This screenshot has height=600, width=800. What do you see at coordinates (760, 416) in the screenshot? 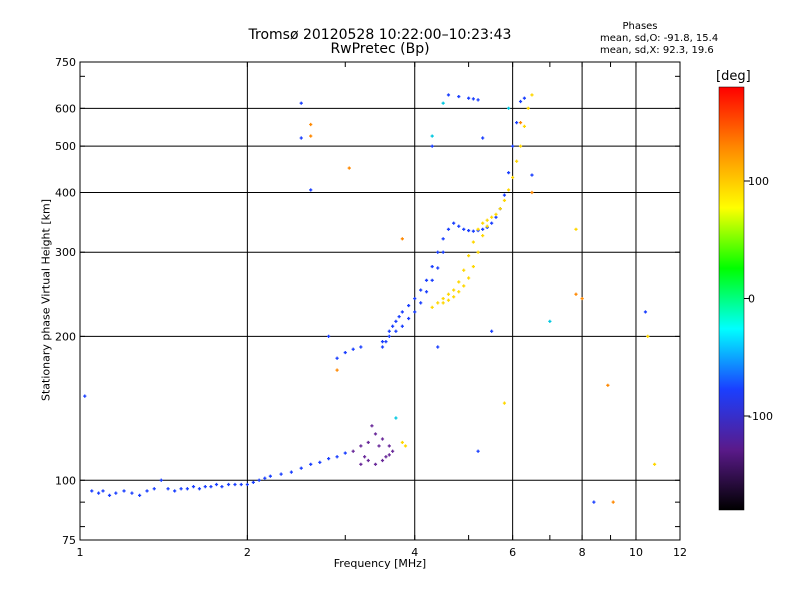
I see `colorbar-tick-label: -100` at bounding box center [760, 416].